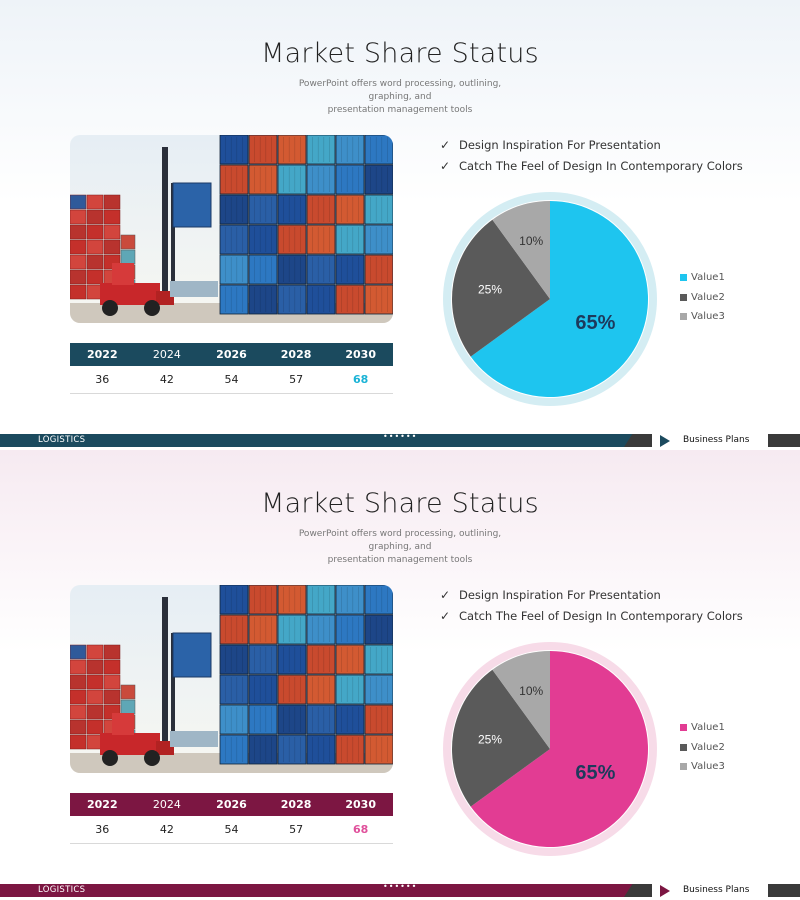  Describe the element at coordinates (231, 818) in the screenshot. I see `year-table: 2022 2024 2026 2028 2030 36 42 54 57 68` at that location.